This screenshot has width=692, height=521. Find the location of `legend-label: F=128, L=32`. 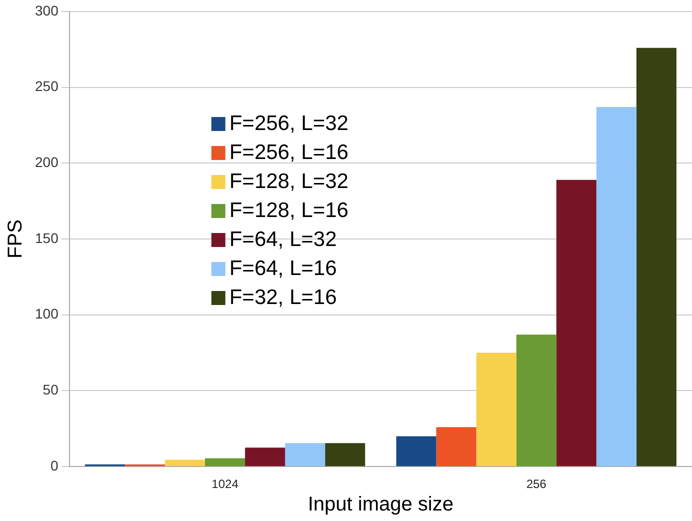

legend-label: F=128, L=32 is located at coordinates (288, 181).